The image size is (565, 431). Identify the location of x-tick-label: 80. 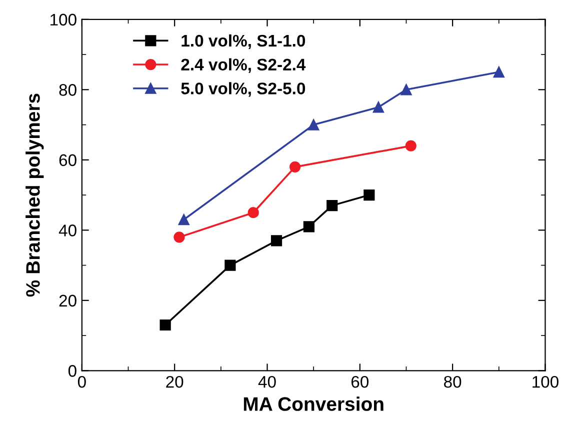
(453, 382).